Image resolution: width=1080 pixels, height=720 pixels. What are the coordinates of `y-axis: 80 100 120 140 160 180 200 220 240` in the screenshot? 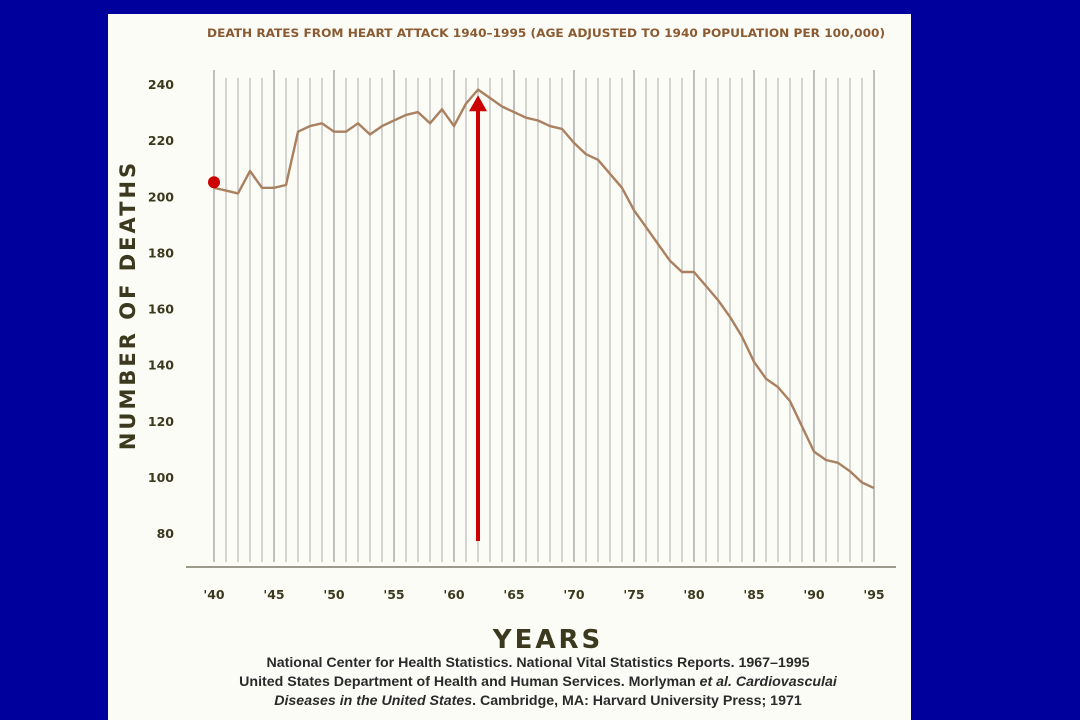 It's located at (161, 309).